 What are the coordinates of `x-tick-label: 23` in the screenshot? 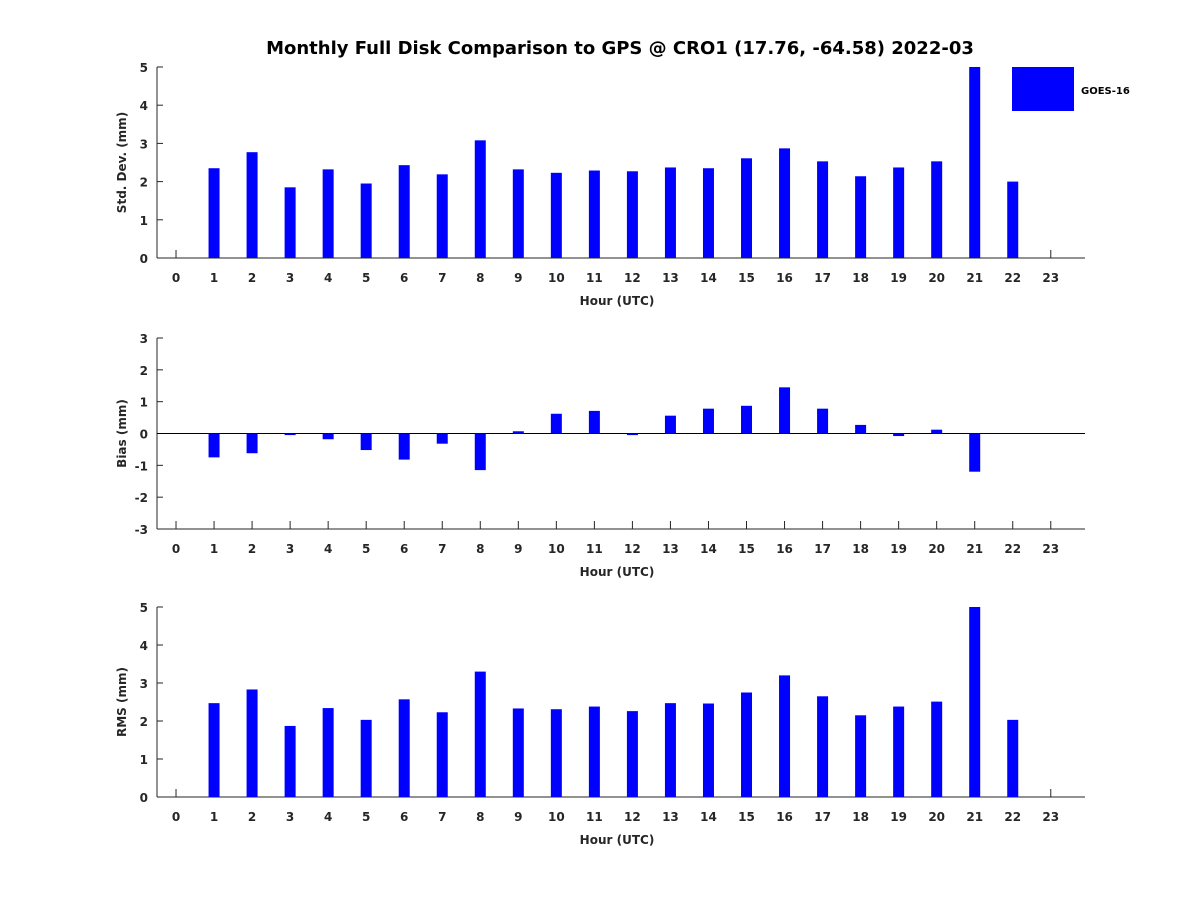 It's located at (1050, 817).